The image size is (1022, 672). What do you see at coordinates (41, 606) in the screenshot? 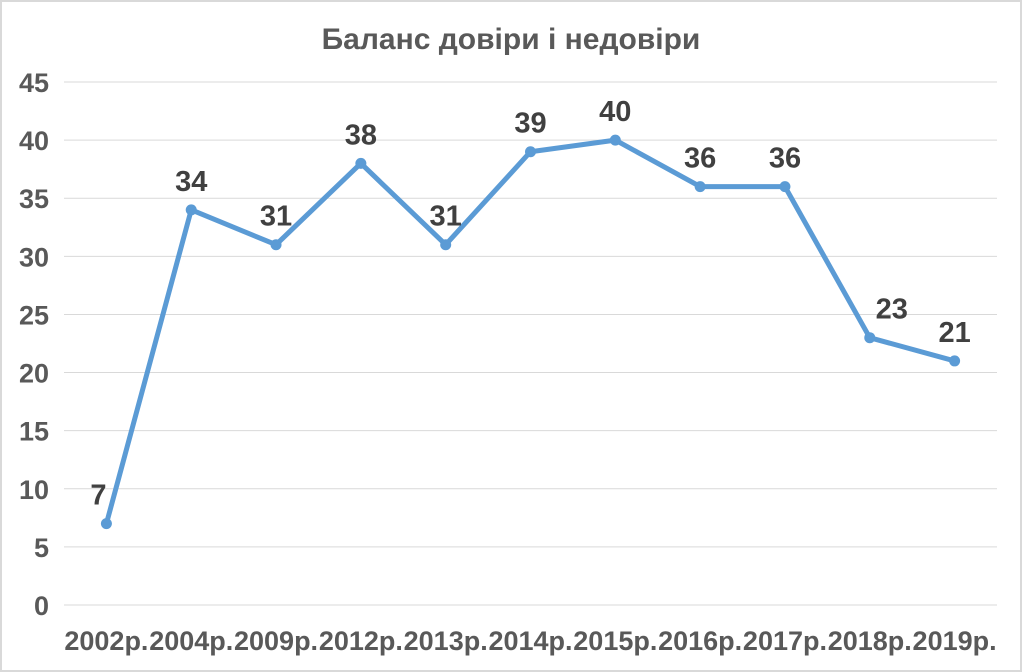
I see `y-axis-tick-label: 0` at bounding box center [41, 606].